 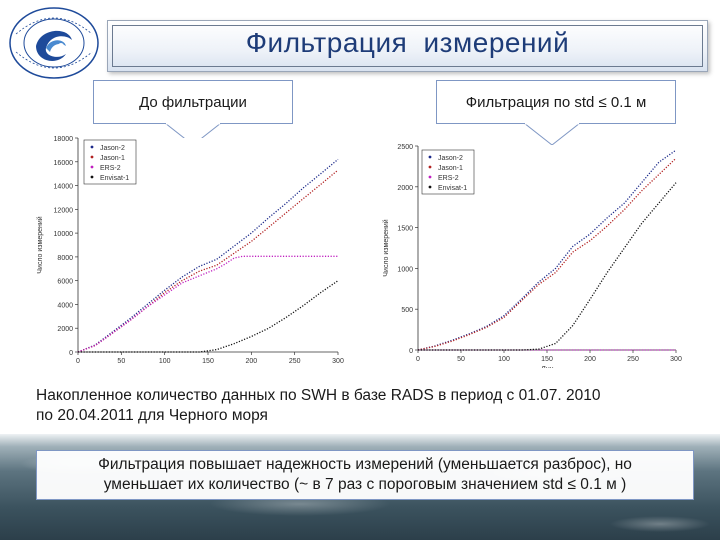 What do you see at coordinates (40, 244) in the screenshot?
I see `c0-y-axis-label: Число измерений` at bounding box center [40, 244].